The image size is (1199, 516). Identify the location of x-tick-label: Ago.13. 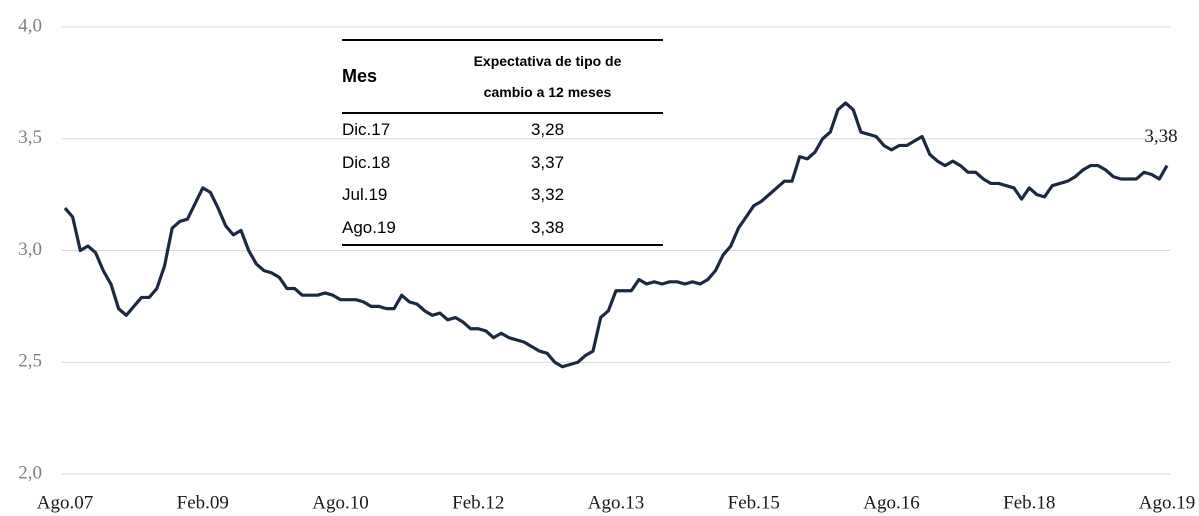
(616, 502).